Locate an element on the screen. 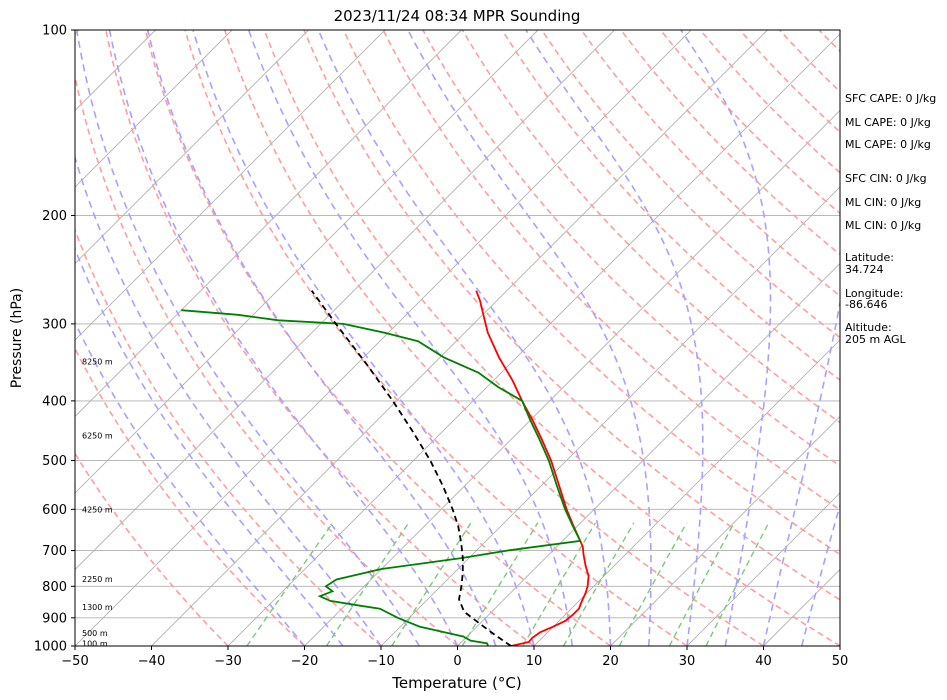 The image size is (947, 700). latitude-value: 34.724 is located at coordinates (864, 269).